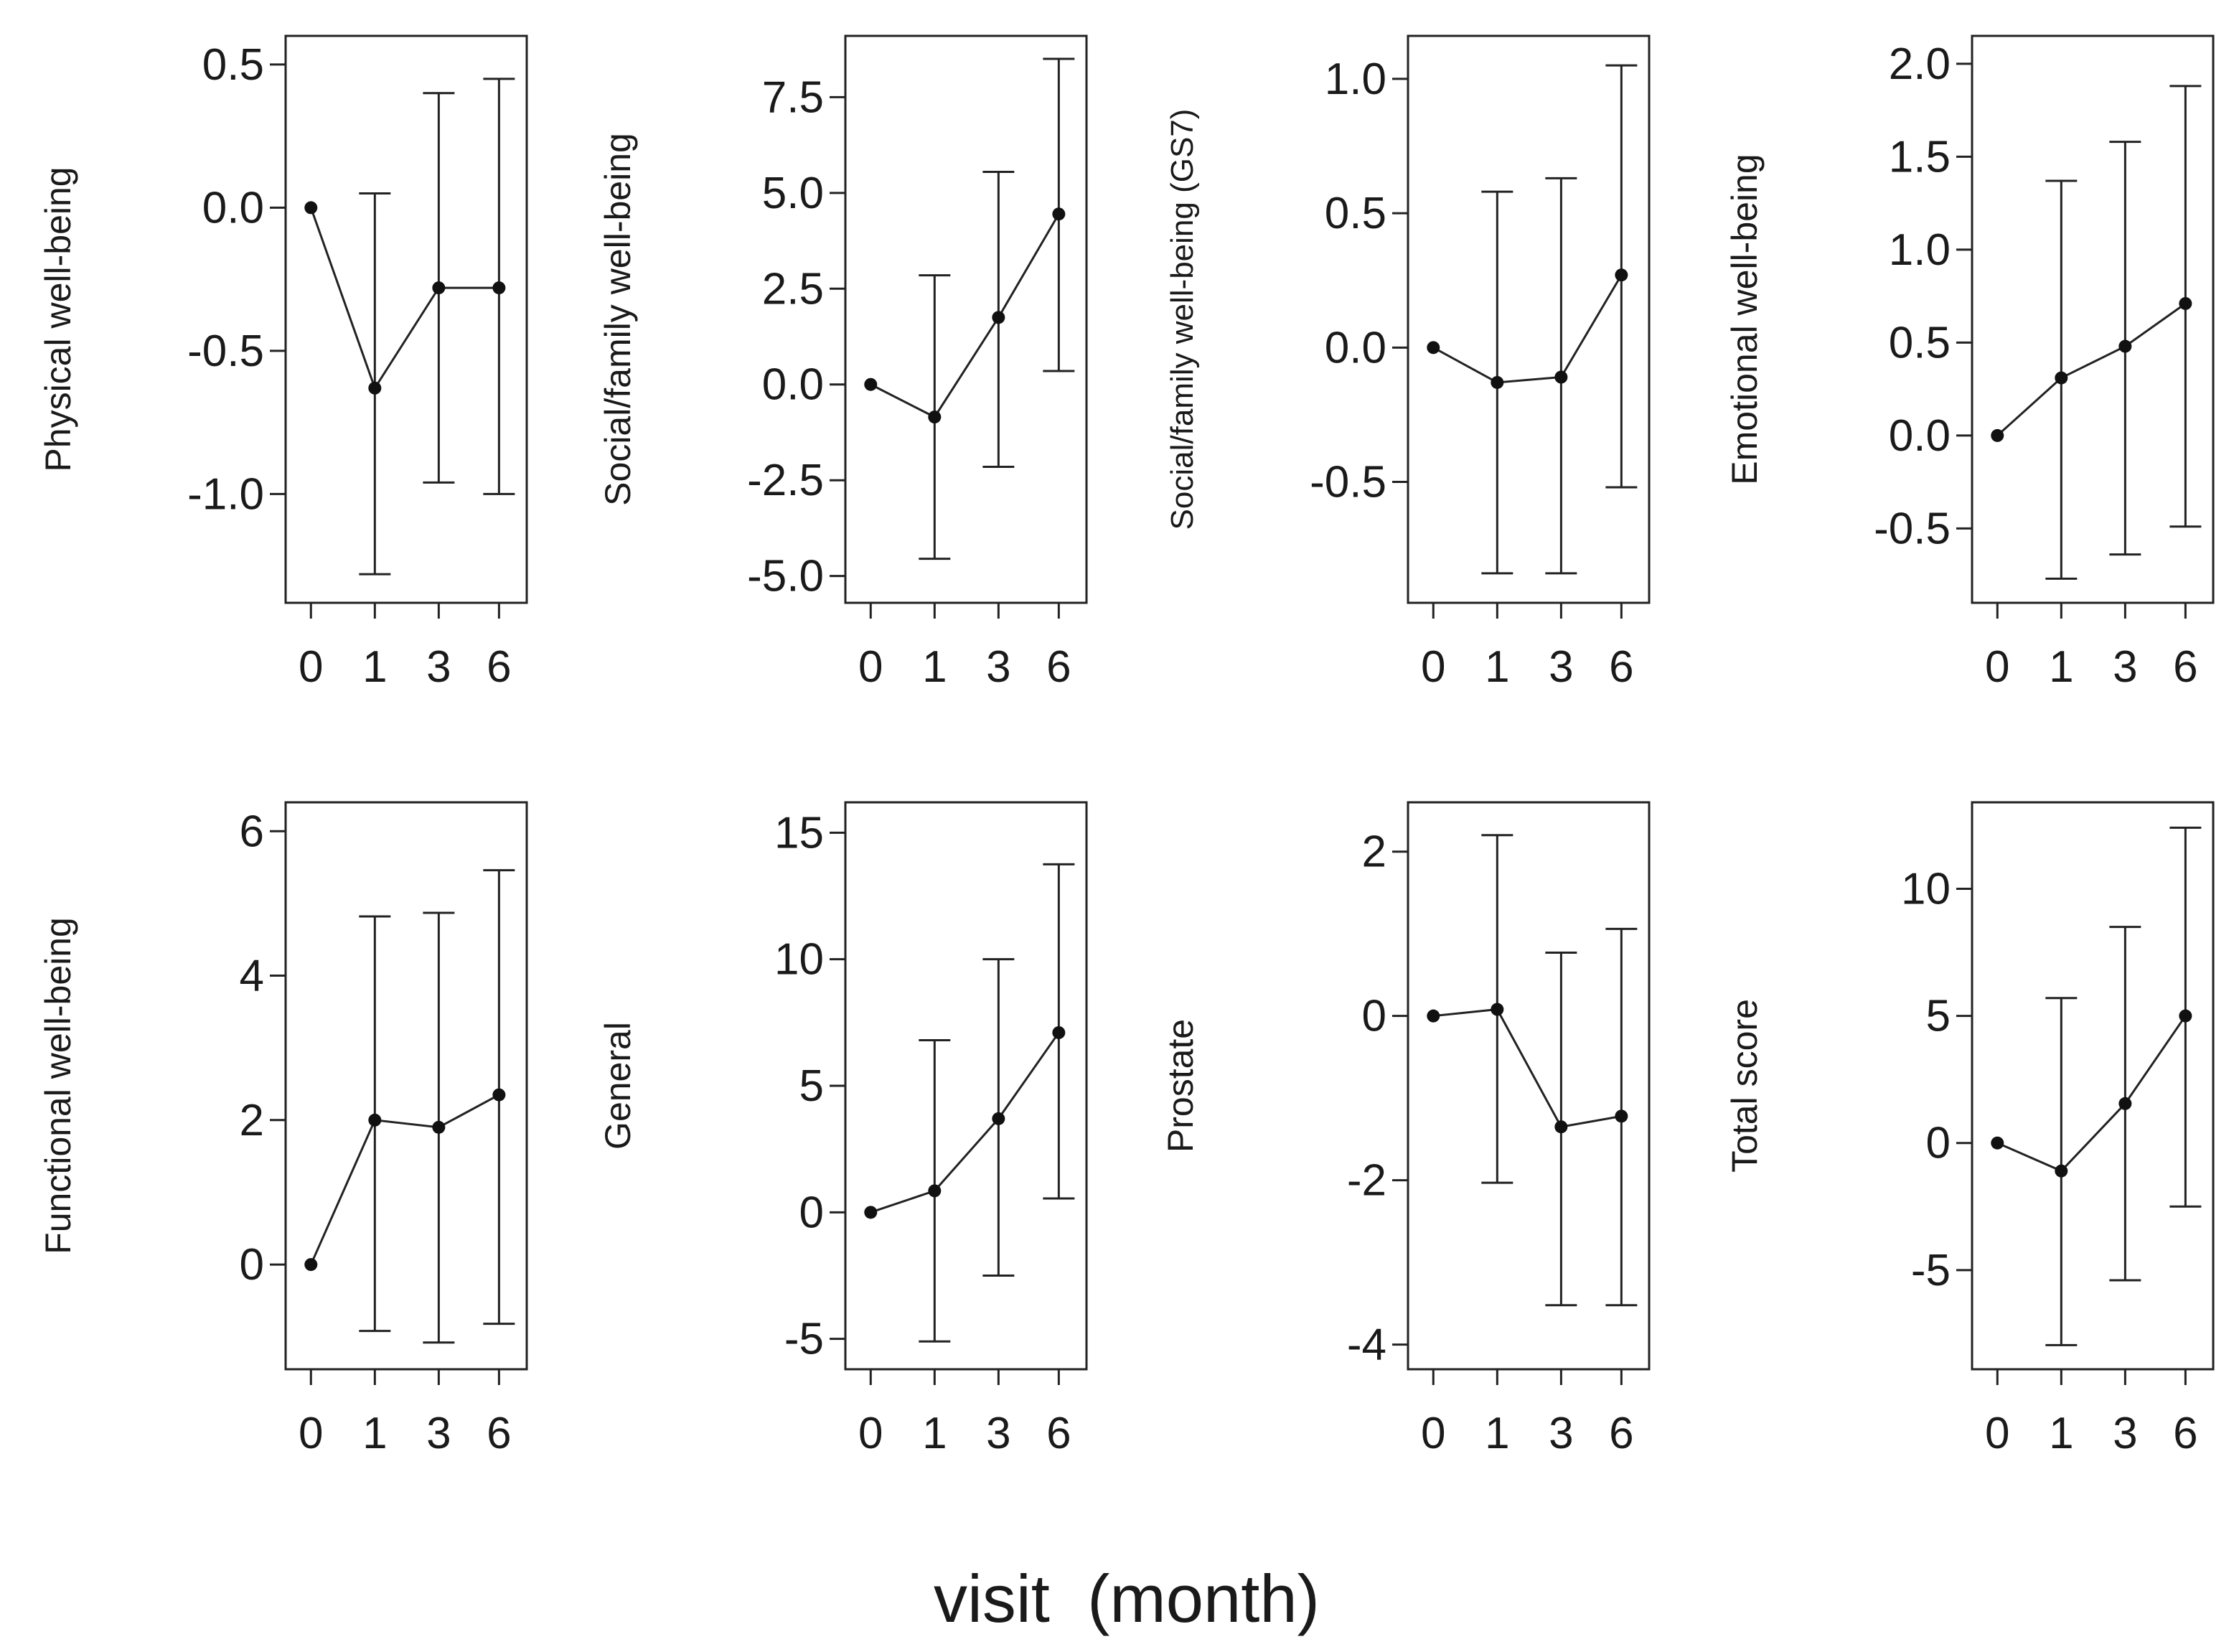  What do you see at coordinates (793, 97) in the screenshot?
I see `y-tick-label: 7.5` at bounding box center [793, 97].